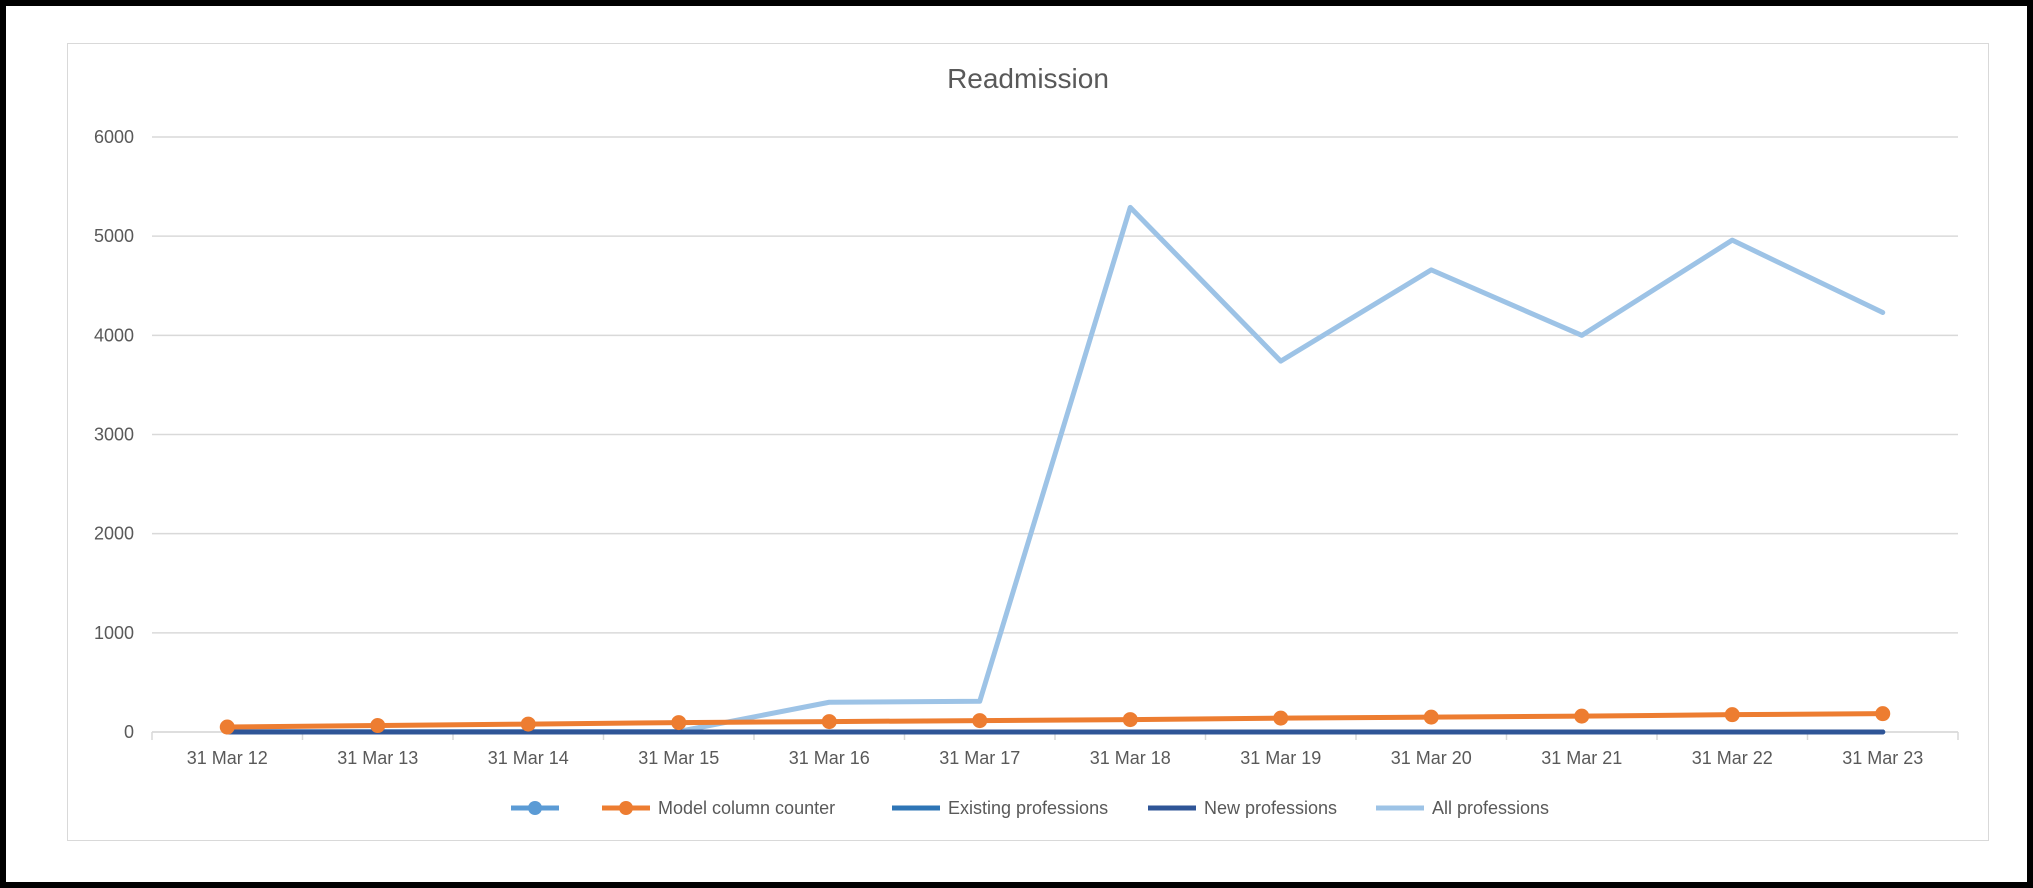 Image resolution: width=2033 pixels, height=888 pixels. Describe the element at coordinates (1028, 78) in the screenshot. I see `chart-title: Readmission` at that location.